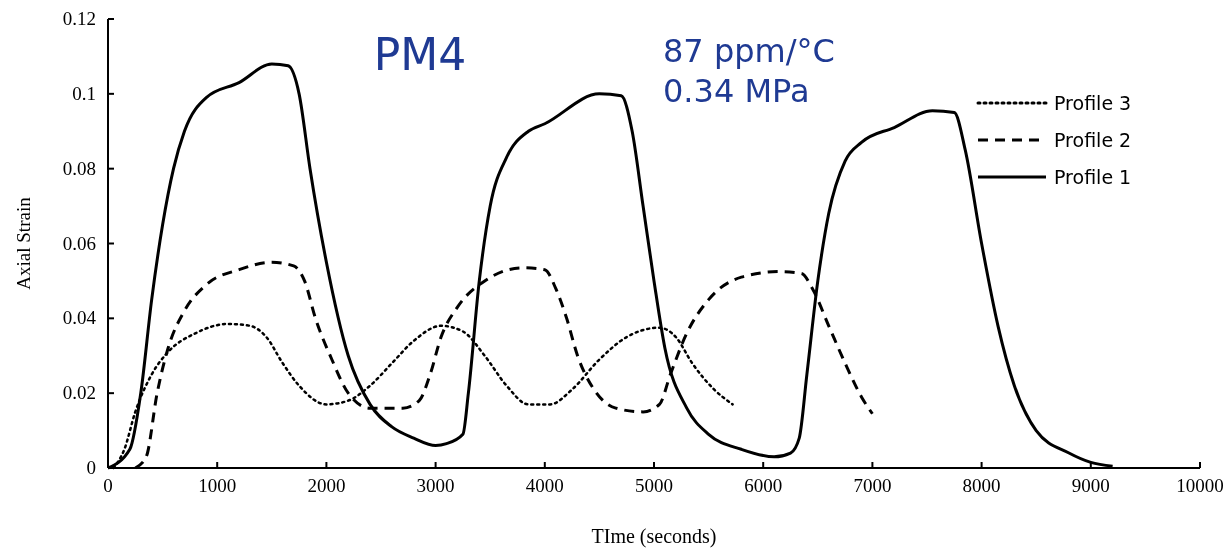 The height and width of the screenshot is (551, 1223). Describe the element at coordinates (420, 54) in the screenshot. I see `chart-title: PM4` at that location.